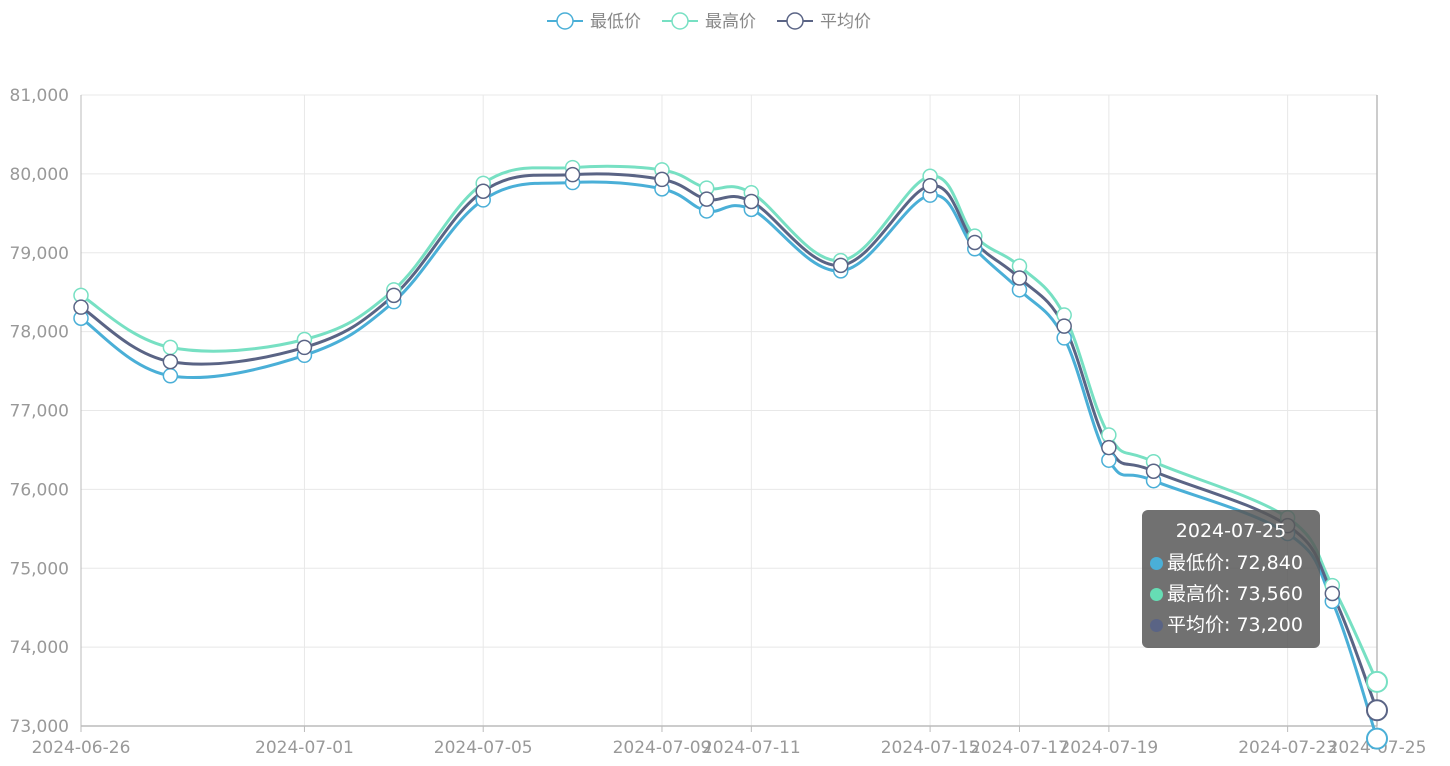 The image size is (1450, 766). What do you see at coordinates (39, 96) in the screenshot?
I see `y-tick-label: 81,000` at bounding box center [39, 96].